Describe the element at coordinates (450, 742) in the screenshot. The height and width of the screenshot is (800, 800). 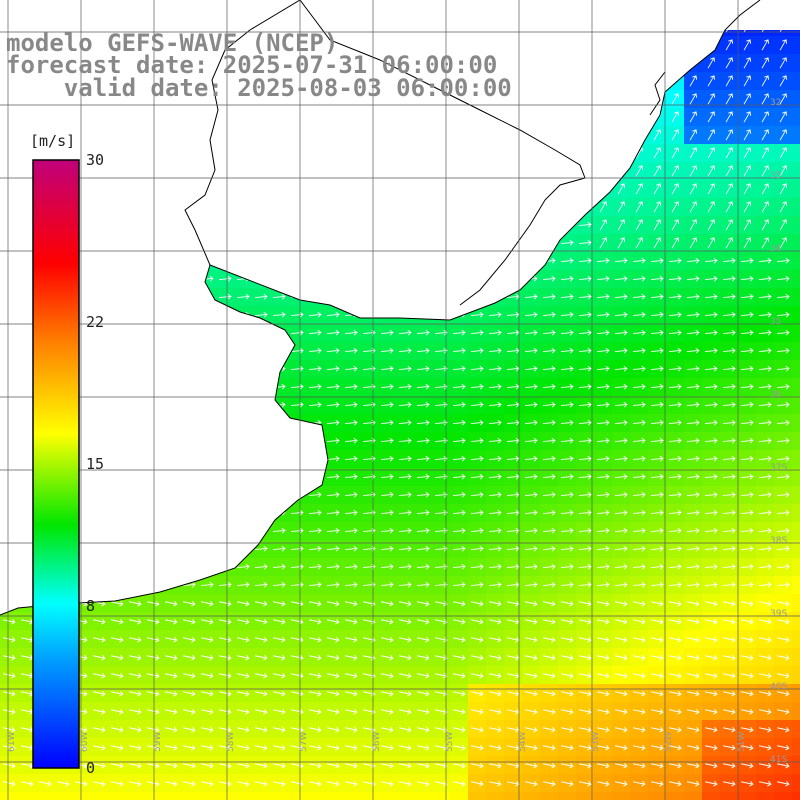
I see `lon-label: 55W` at that location.